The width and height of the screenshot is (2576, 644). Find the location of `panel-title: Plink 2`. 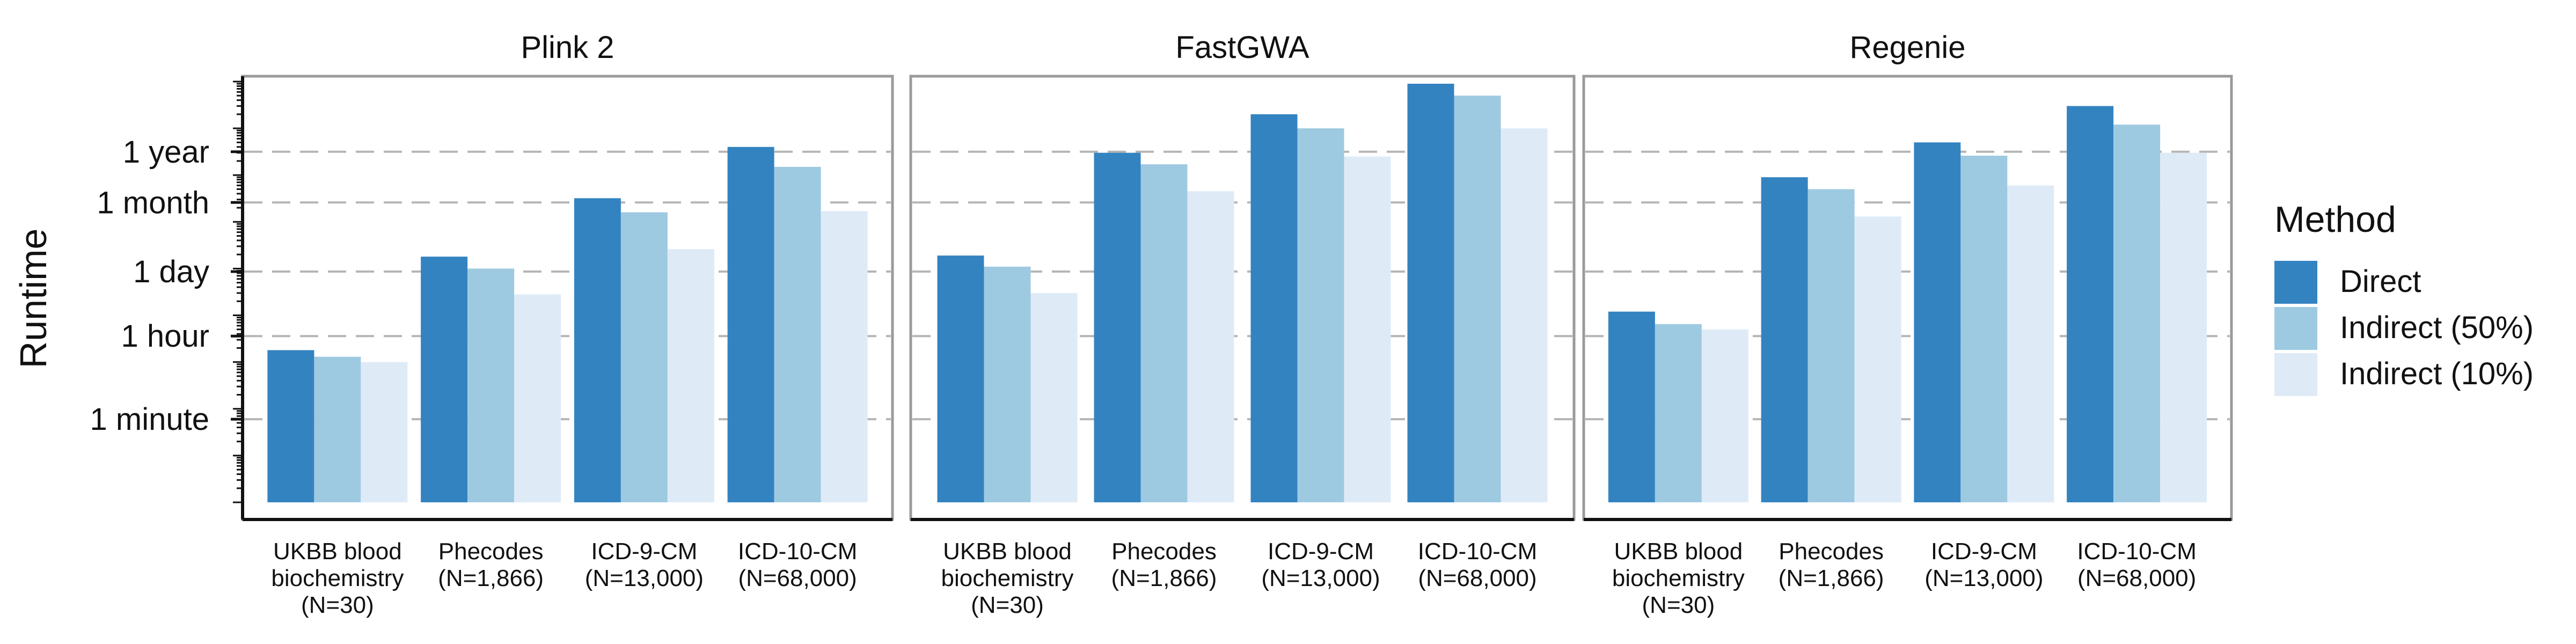

panel-title: Plink 2 is located at coordinates (567, 47).